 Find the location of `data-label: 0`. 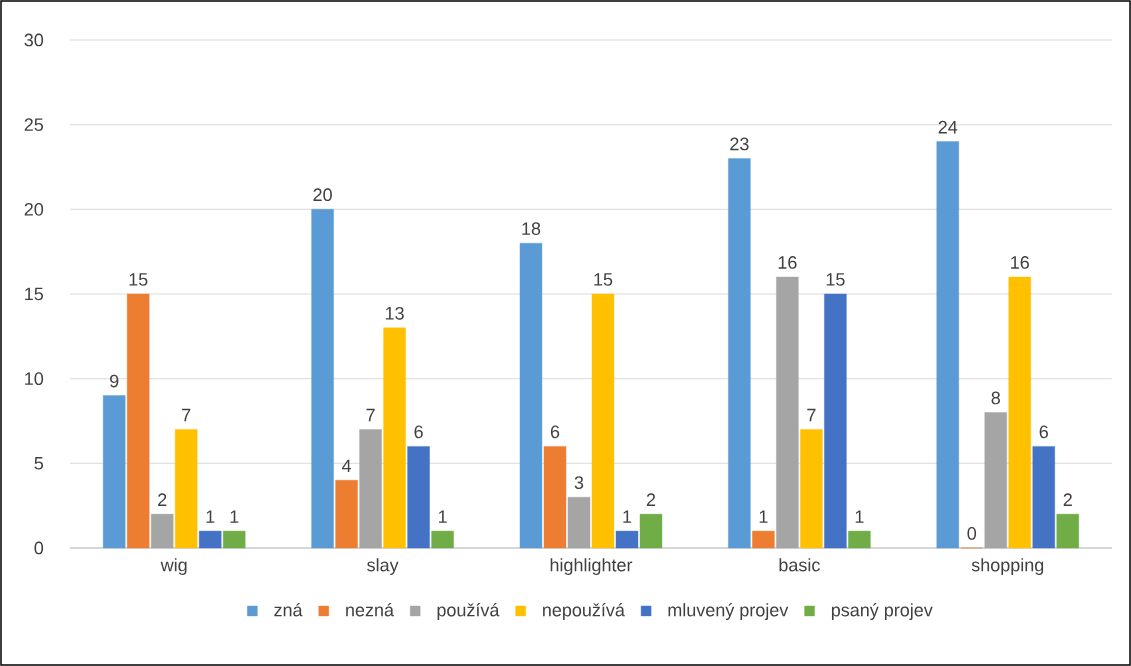

data-label: 0 is located at coordinates (972, 533).